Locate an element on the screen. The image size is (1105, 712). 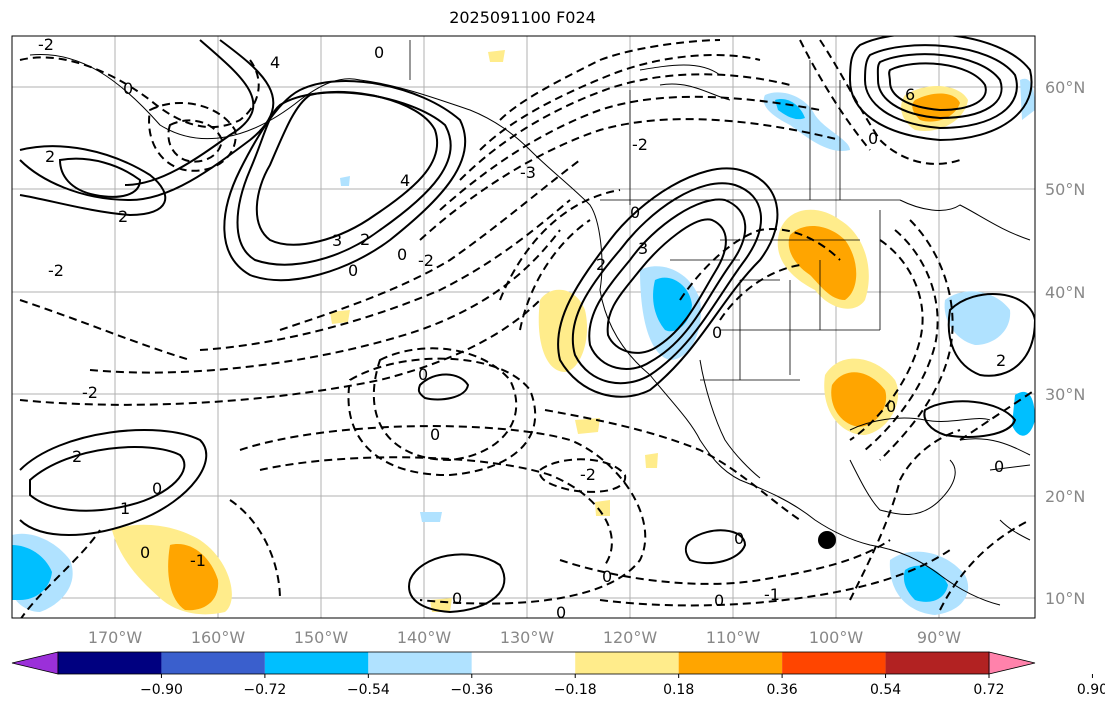
contour-label: -3 is located at coordinates (528, 172).